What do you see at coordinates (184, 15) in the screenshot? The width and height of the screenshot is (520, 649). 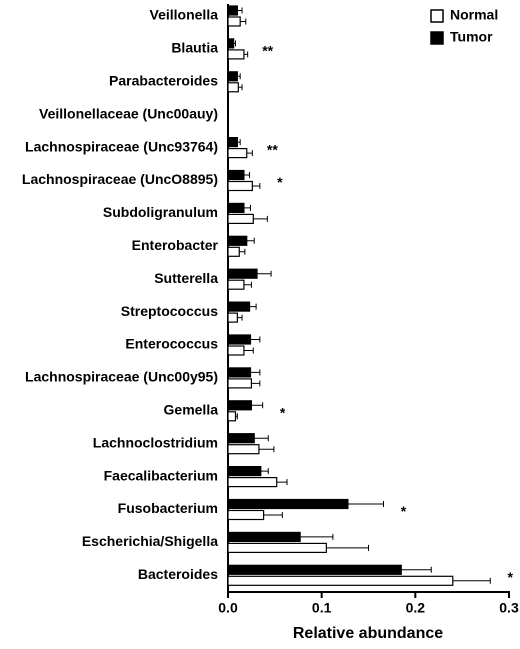 I see `category-label: Veillonella` at bounding box center [184, 15].